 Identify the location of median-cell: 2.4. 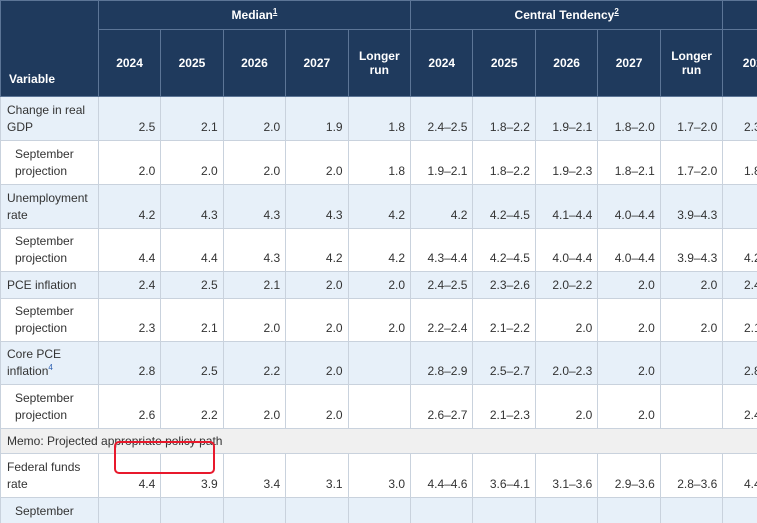
(129, 285).